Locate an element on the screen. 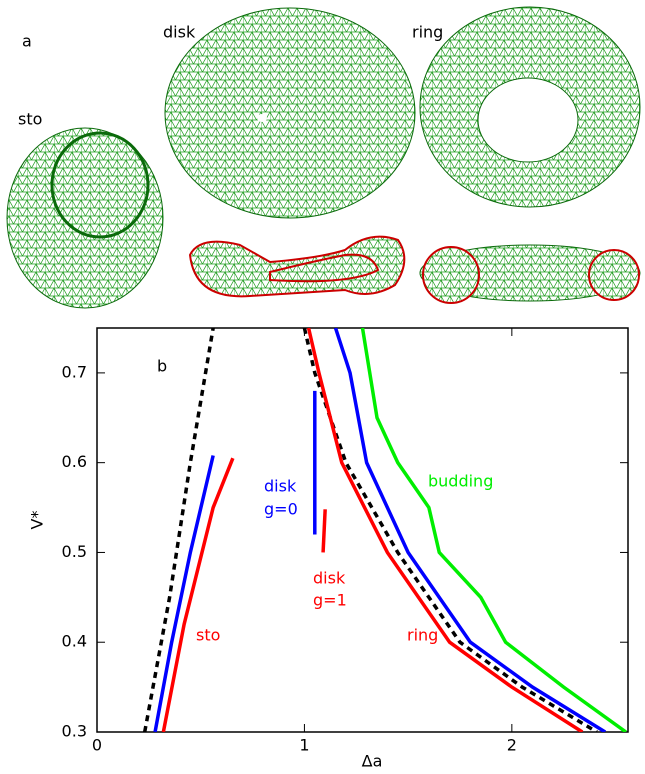  x-axis-label: Δa is located at coordinates (372, 761).